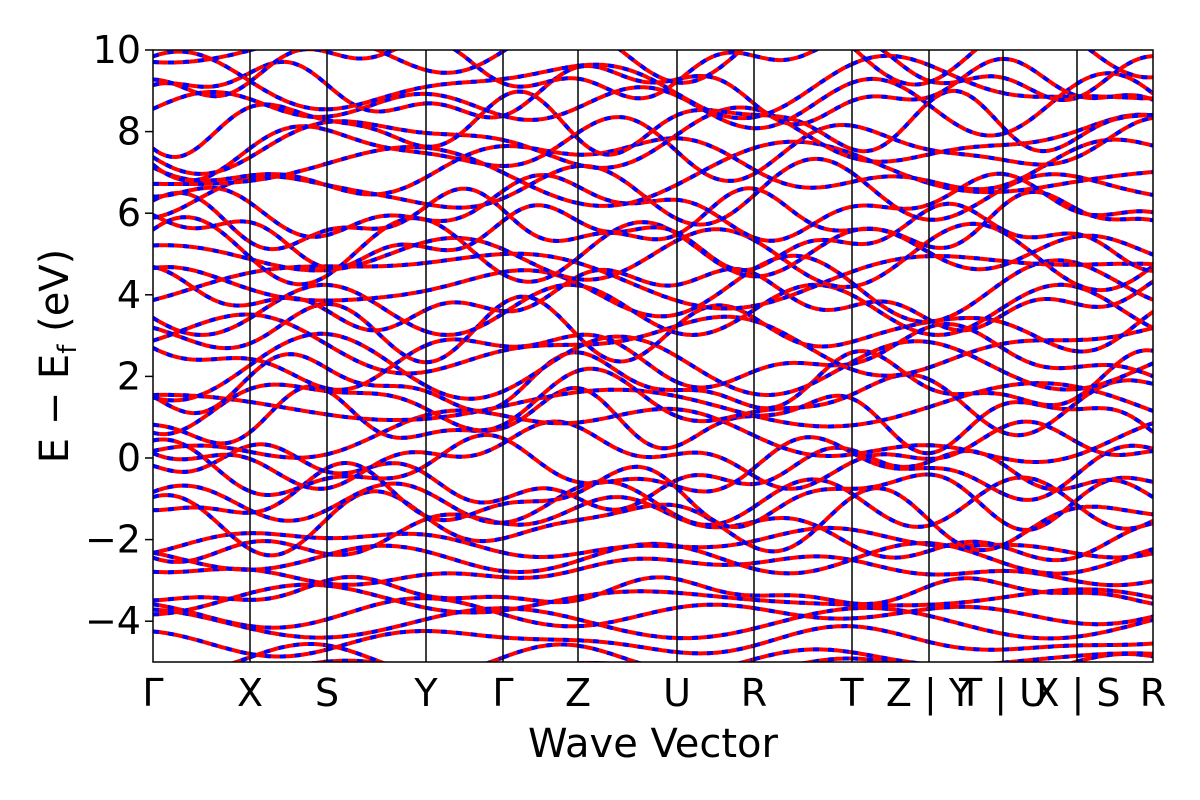  What do you see at coordinates (129, 295) in the screenshot?
I see `y-tick-label: 4` at bounding box center [129, 295].